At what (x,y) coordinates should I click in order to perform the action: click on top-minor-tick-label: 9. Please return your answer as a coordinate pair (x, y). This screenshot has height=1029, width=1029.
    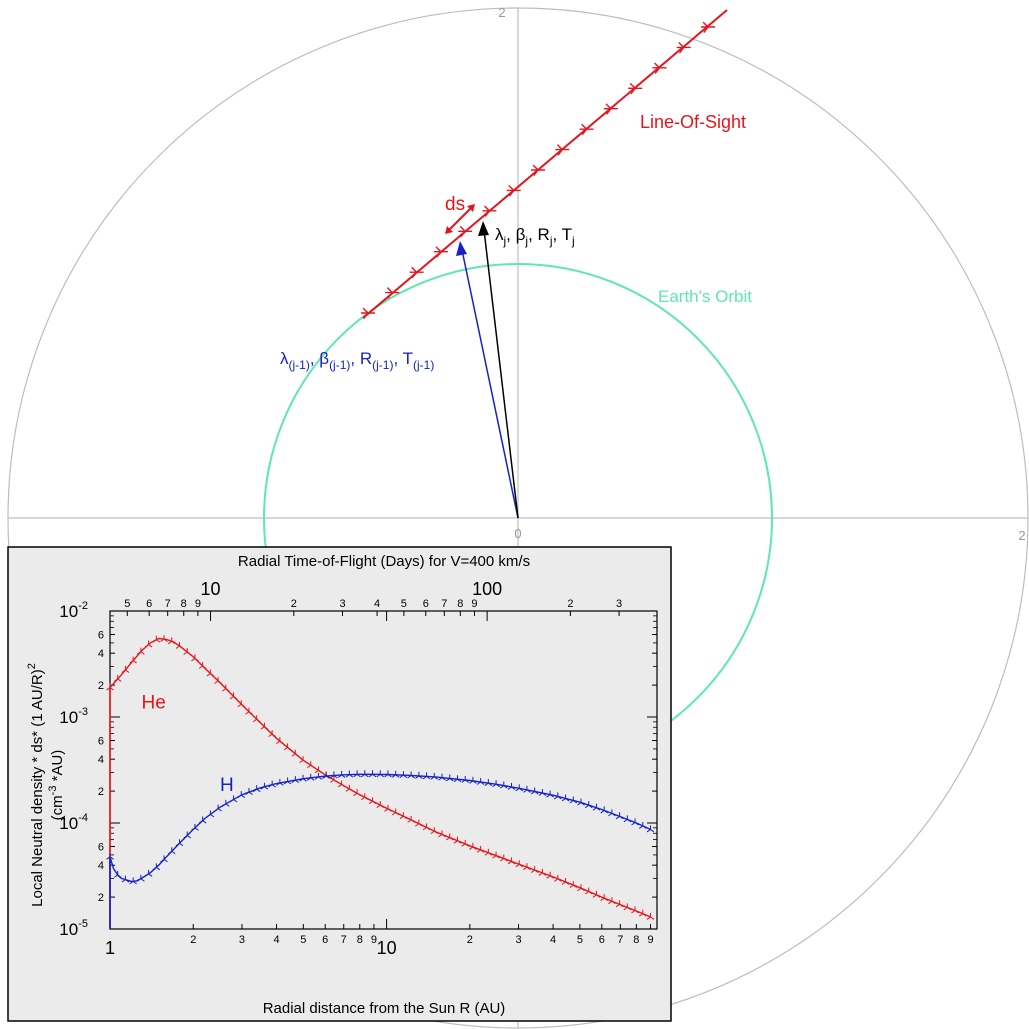
    Looking at the image, I should click on (198, 604).